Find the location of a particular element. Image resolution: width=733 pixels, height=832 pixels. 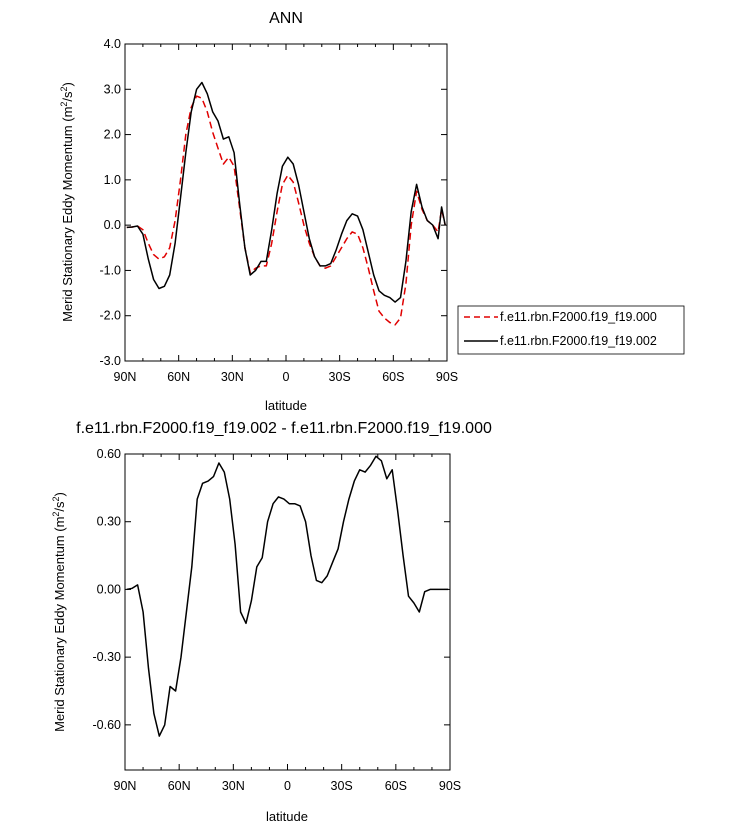

top-y-tick-label: 3.0 is located at coordinates (112, 89).